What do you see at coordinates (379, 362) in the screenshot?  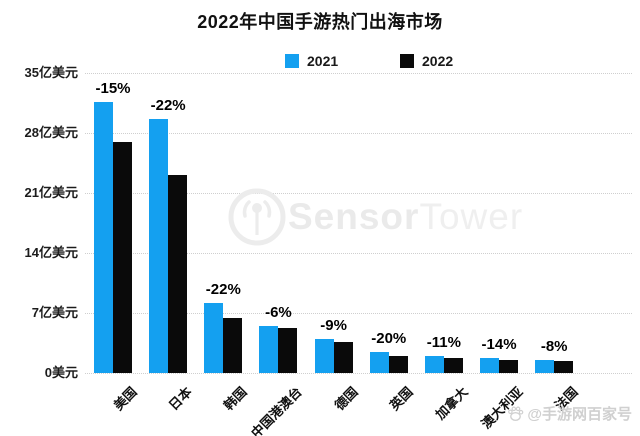 I see `bar-2021-英国` at bounding box center [379, 362].